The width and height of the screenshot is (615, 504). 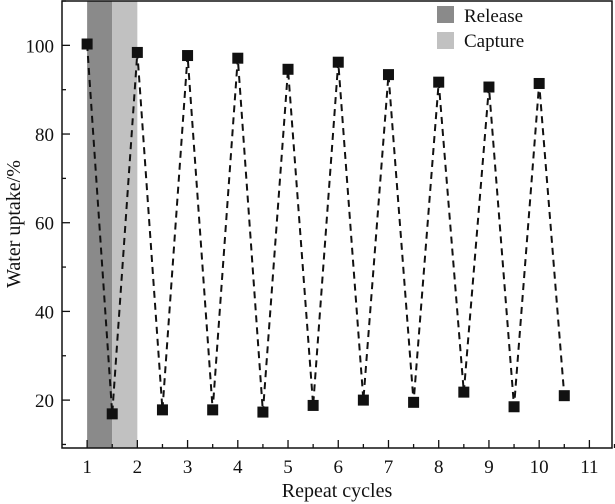 What do you see at coordinates (14, 224) in the screenshot?
I see `y-axis-title: Water uptake/%` at bounding box center [14, 224].